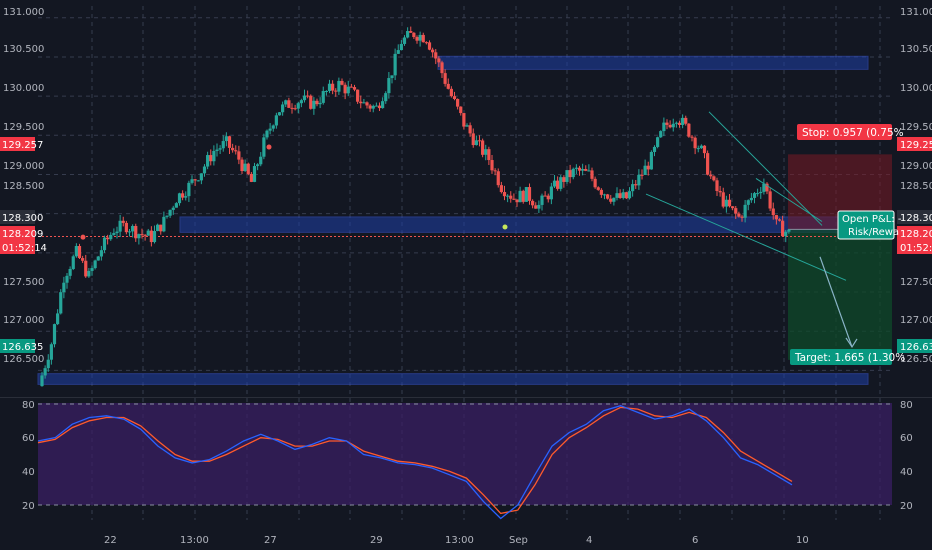 This screenshot has height=550, width=932. What do you see at coordinates (906, 506) in the screenshot?
I see `svg-text: 20` at bounding box center [906, 506].